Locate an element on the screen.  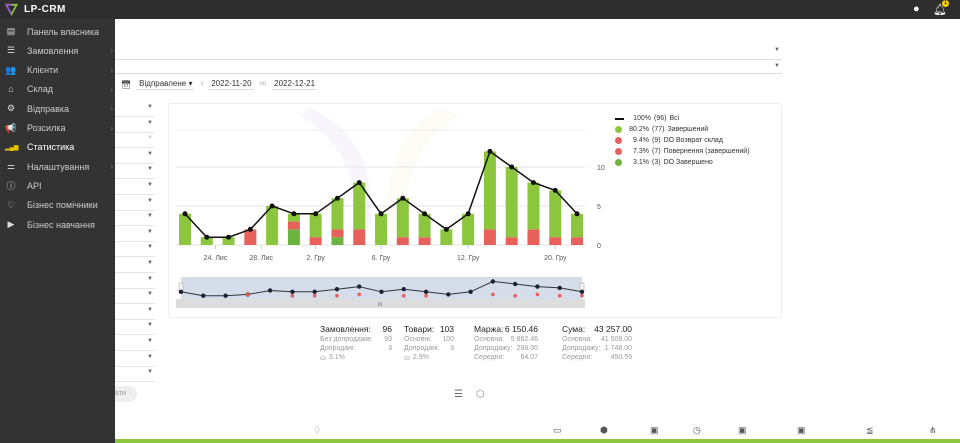
legend-item: 7.3% (7) Повернення (завершений) is located at coordinates (682, 151).